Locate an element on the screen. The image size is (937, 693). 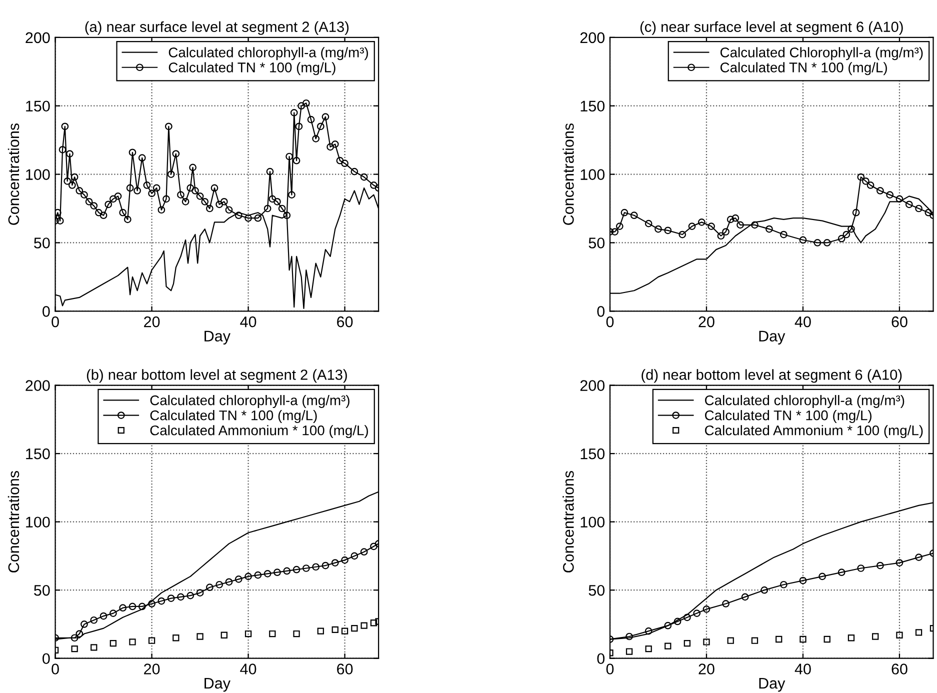
chart-title: (d) near bottom level at segment 6 (A10) is located at coordinates (772, 376).